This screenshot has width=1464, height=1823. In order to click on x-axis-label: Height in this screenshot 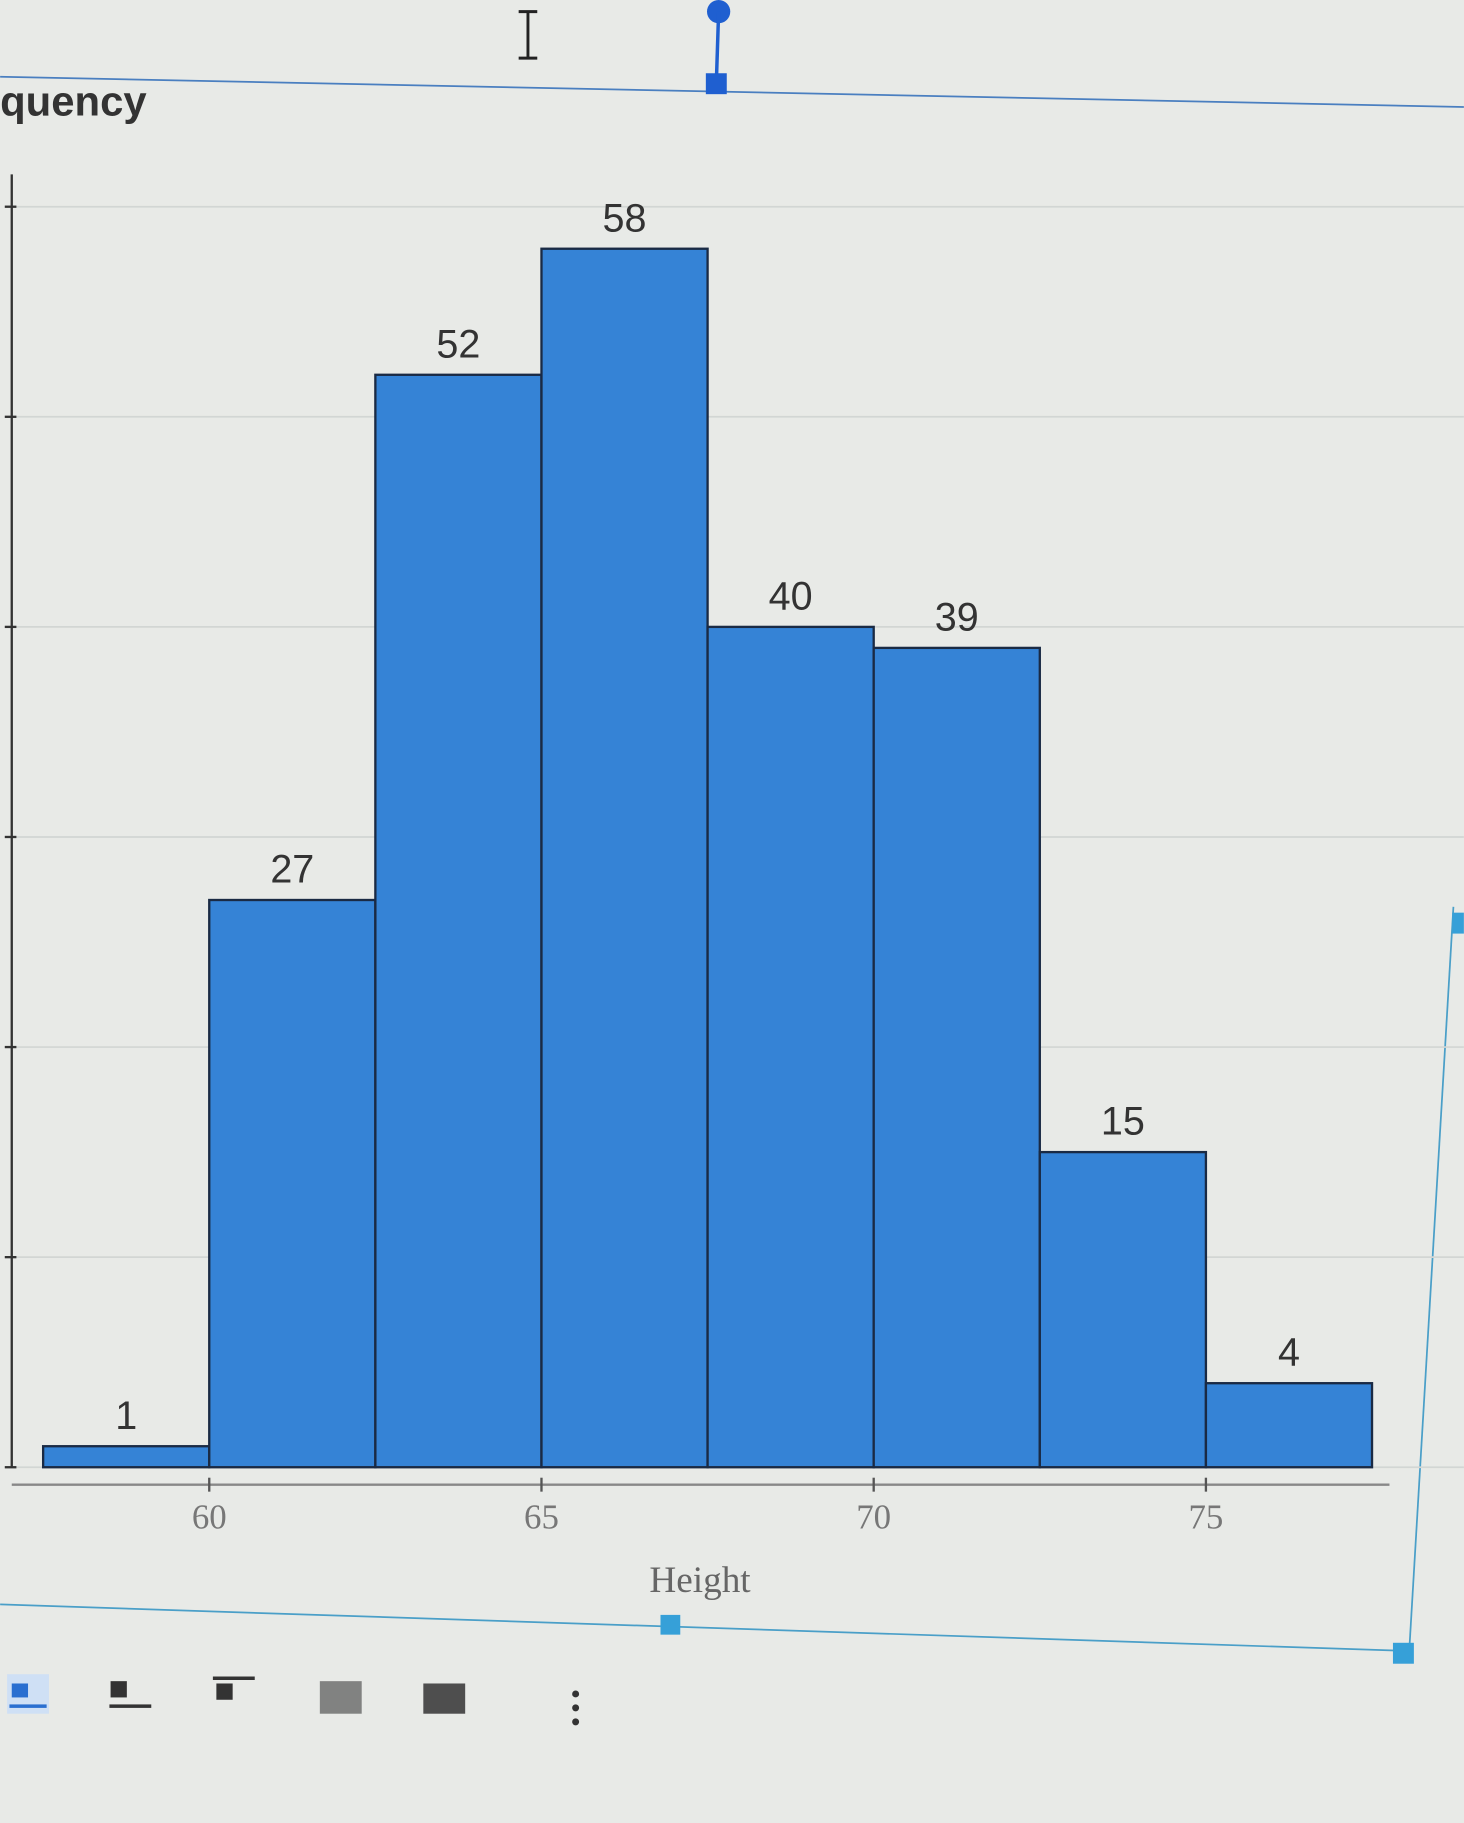, I will do `click(700, 1580)`.